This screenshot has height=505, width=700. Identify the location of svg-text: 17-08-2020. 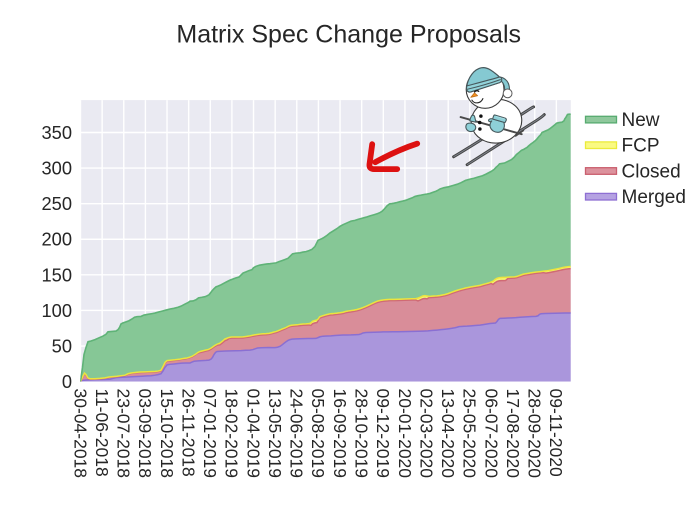
(513, 434).